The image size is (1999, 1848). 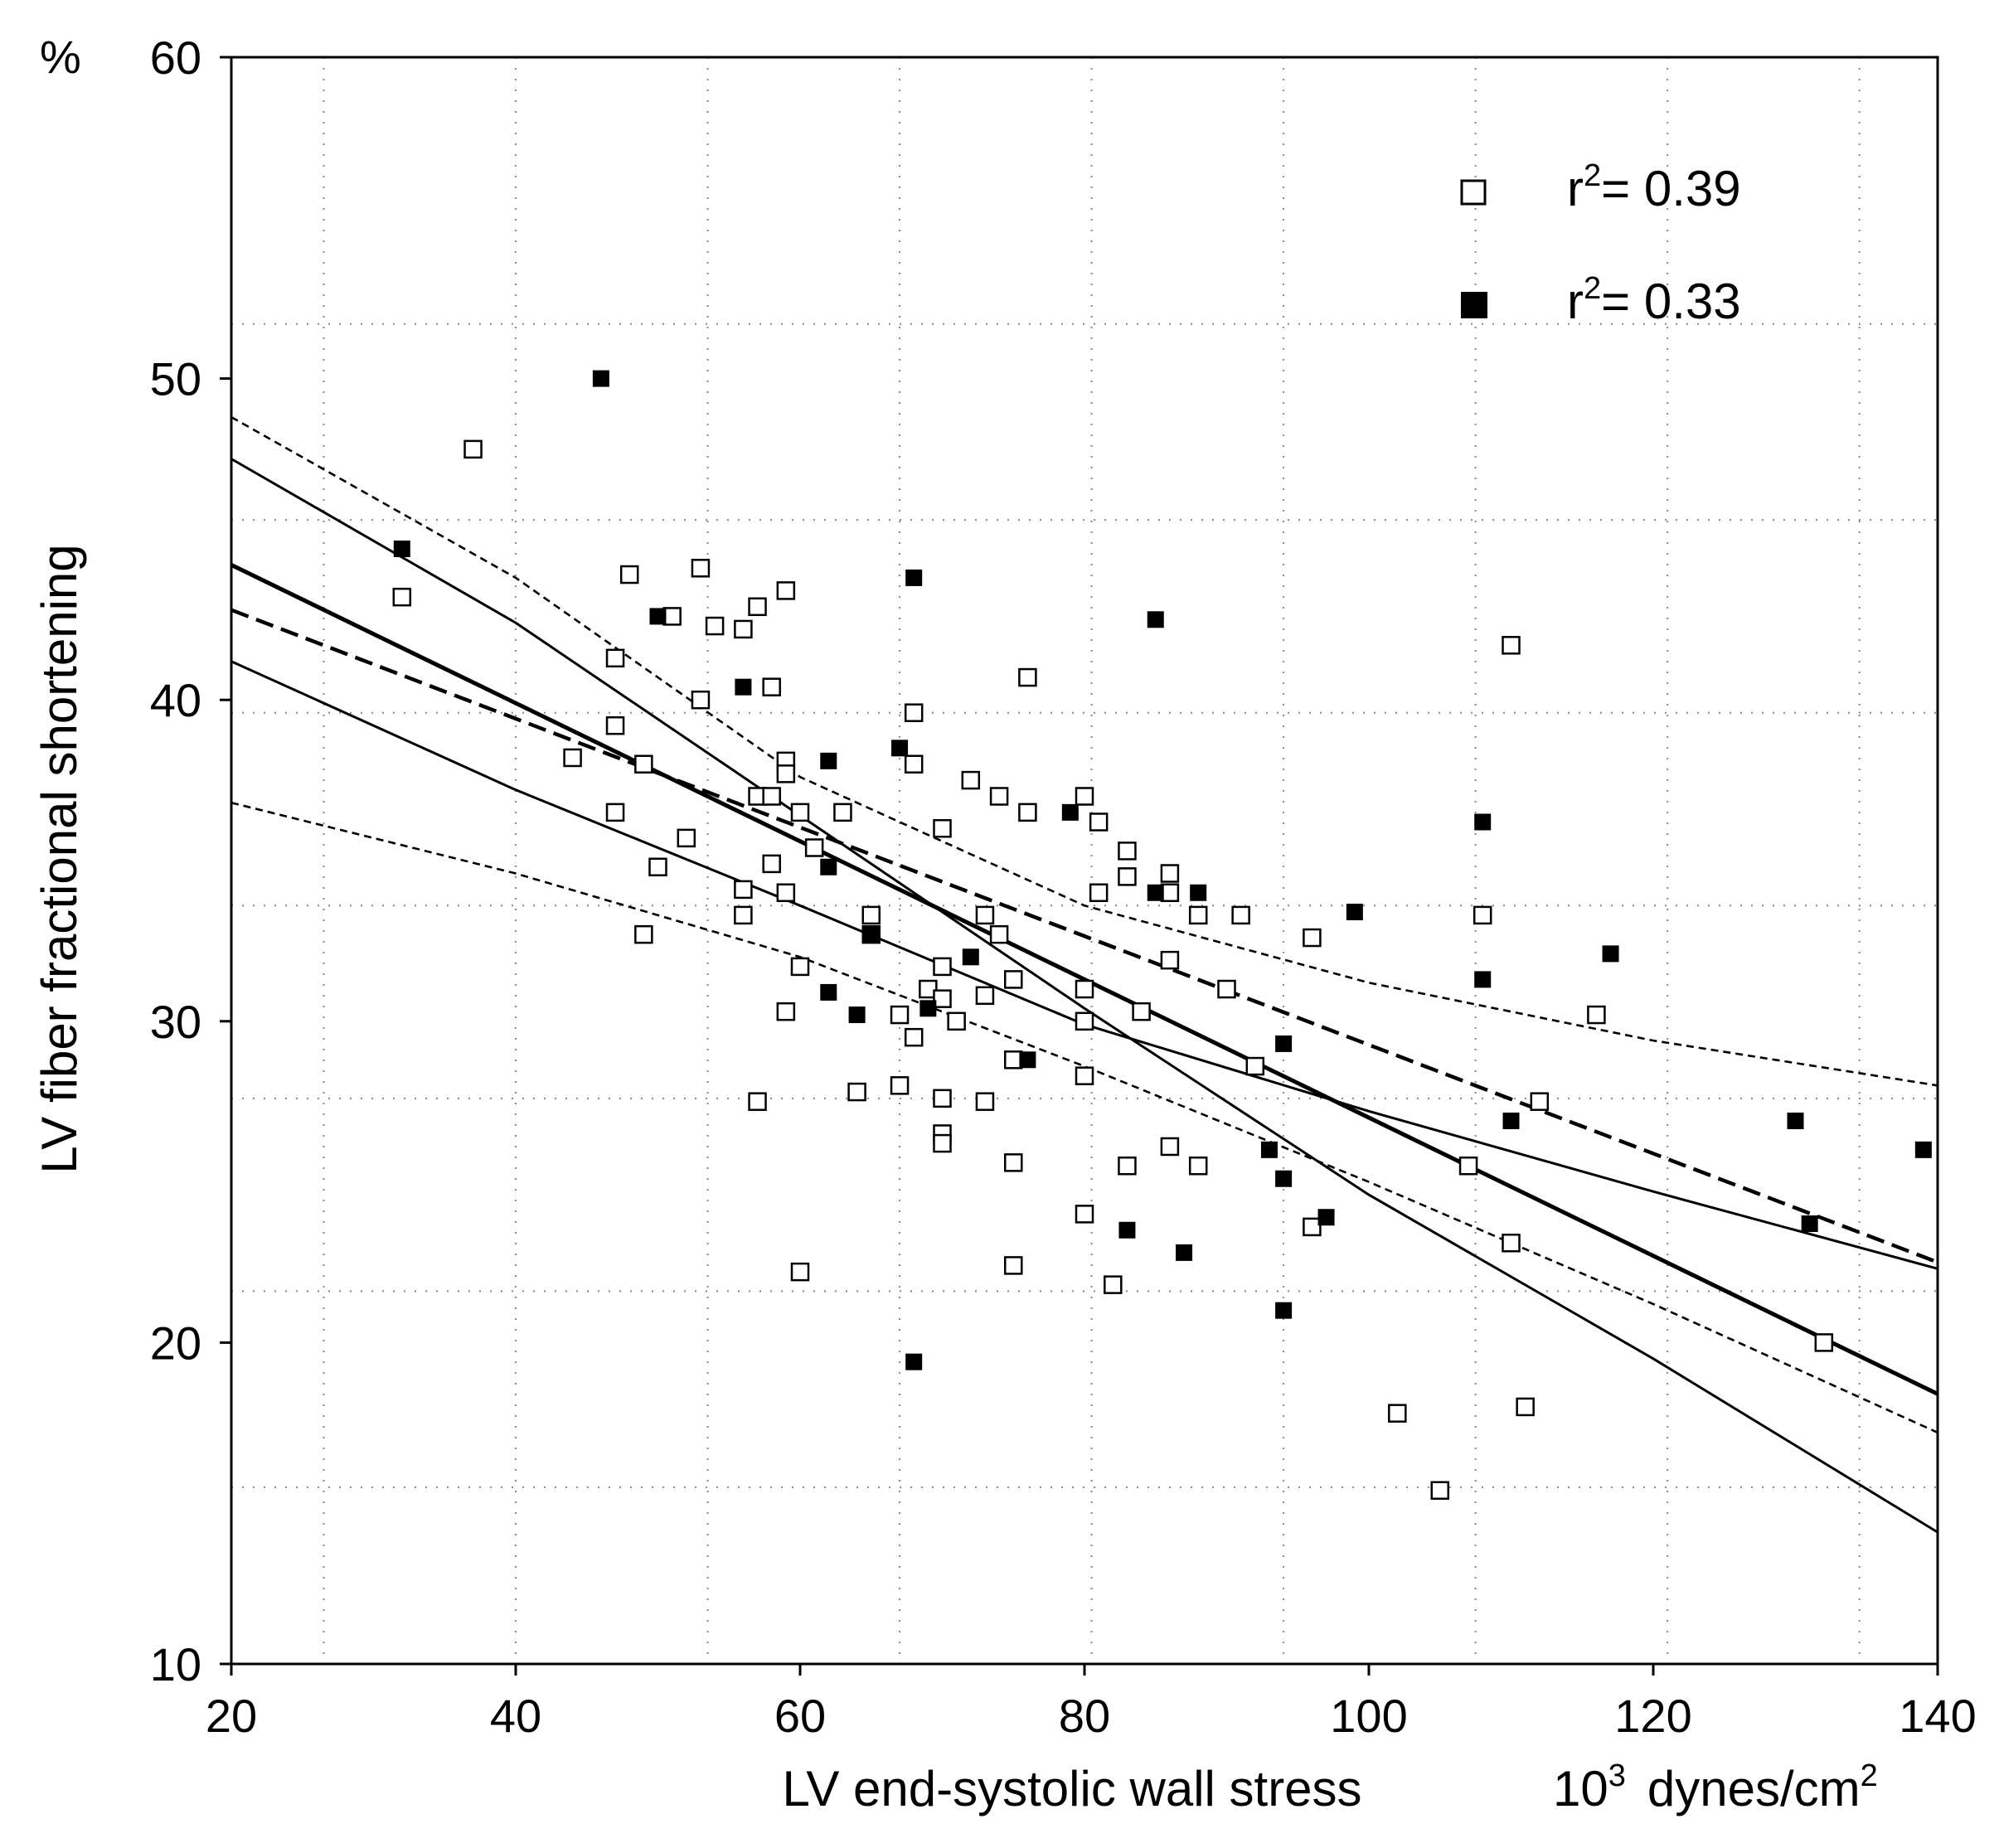 What do you see at coordinates (1474, 305) in the screenshot?
I see `legend-marker-filled-square` at bounding box center [1474, 305].